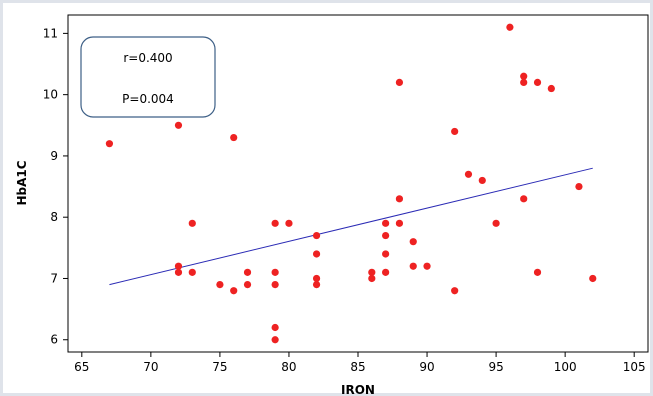 The width and height of the screenshot is (653, 396). What do you see at coordinates (358, 389) in the screenshot?
I see `x-axis-title: IRON` at bounding box center [358, 389].